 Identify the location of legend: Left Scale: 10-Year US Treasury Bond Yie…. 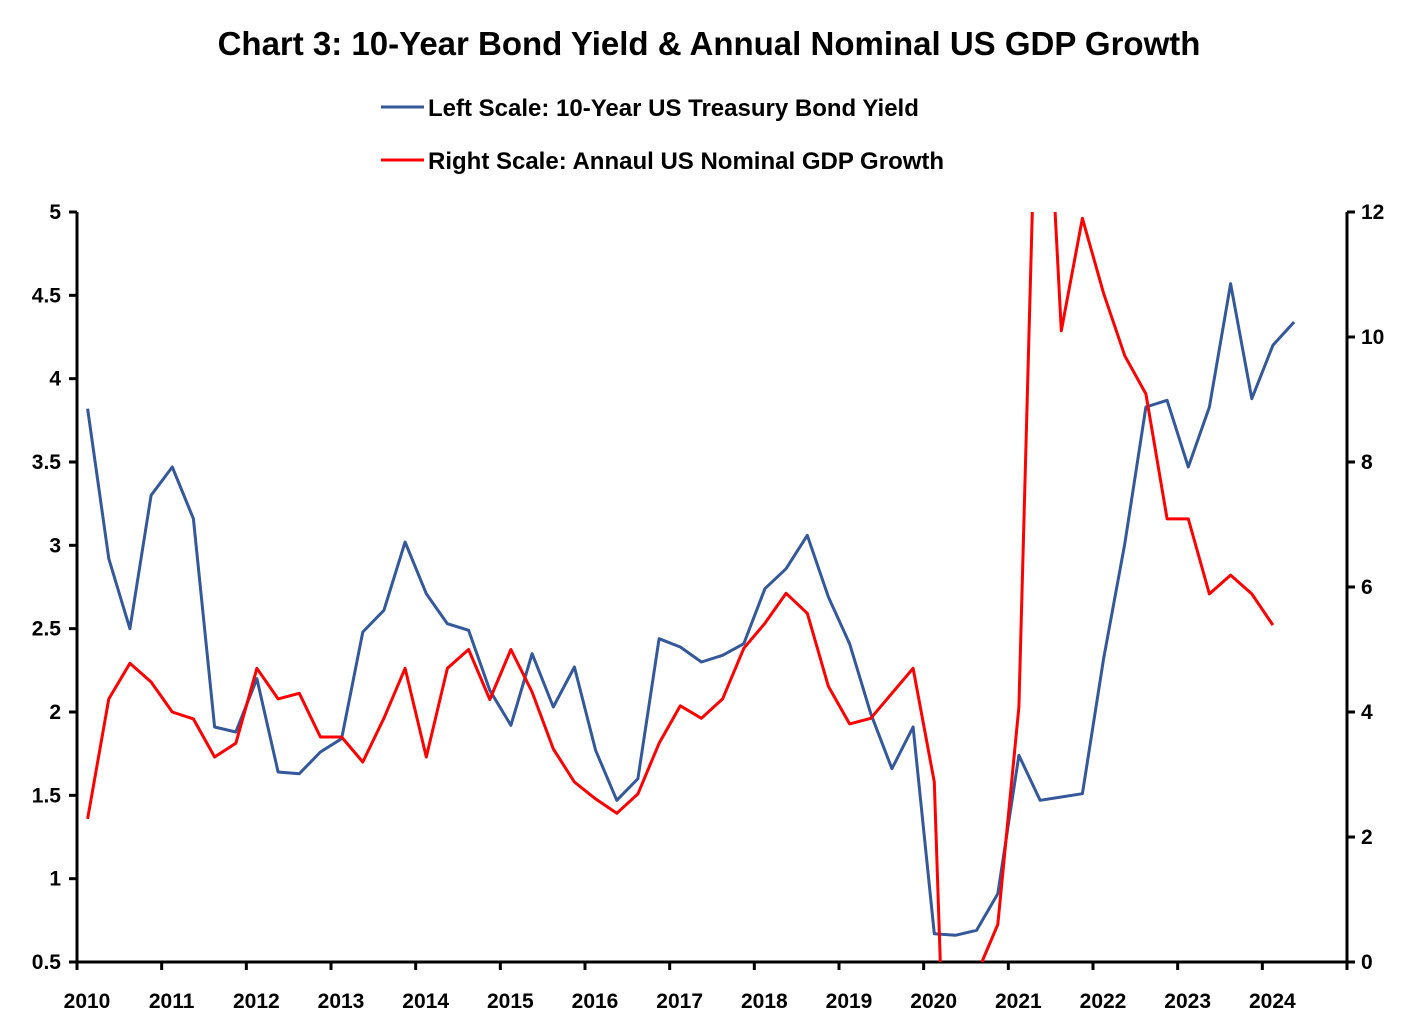
(662, 135).